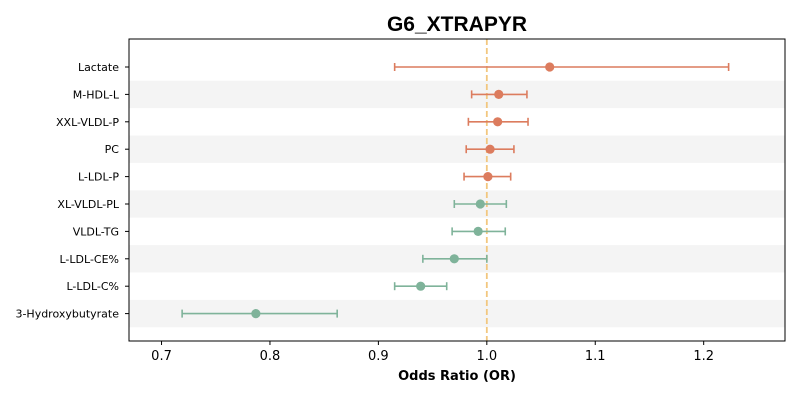  I want to click on x-tick-label: 0.8, so click(270, 356).